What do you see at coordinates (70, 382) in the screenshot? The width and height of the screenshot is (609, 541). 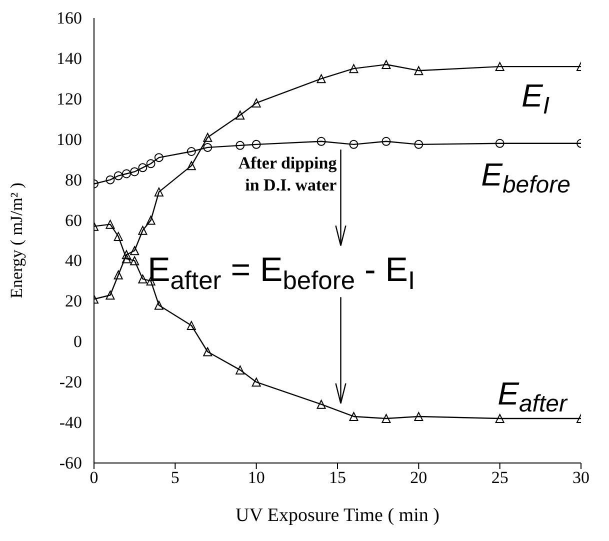 I see `y-tick-label: -20` at bounding box center [70, 382].